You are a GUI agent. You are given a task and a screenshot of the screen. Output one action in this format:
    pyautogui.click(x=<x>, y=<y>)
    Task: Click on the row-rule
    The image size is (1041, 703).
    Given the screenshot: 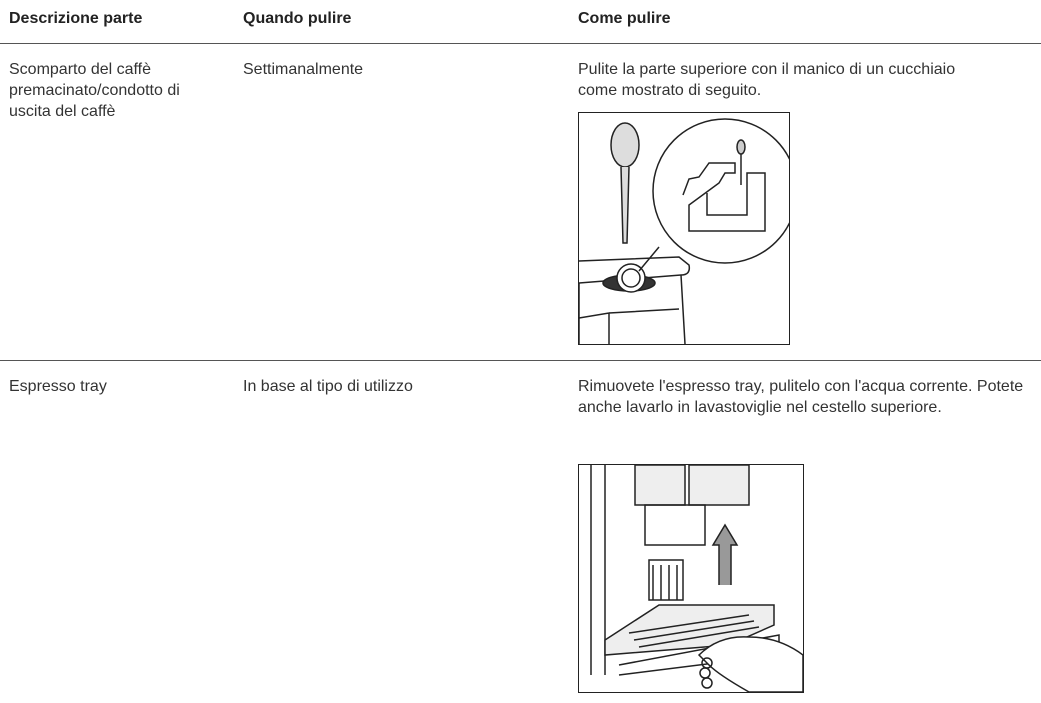 What is the action you would take?
    pyautogui.click(x=520, y=360)
    